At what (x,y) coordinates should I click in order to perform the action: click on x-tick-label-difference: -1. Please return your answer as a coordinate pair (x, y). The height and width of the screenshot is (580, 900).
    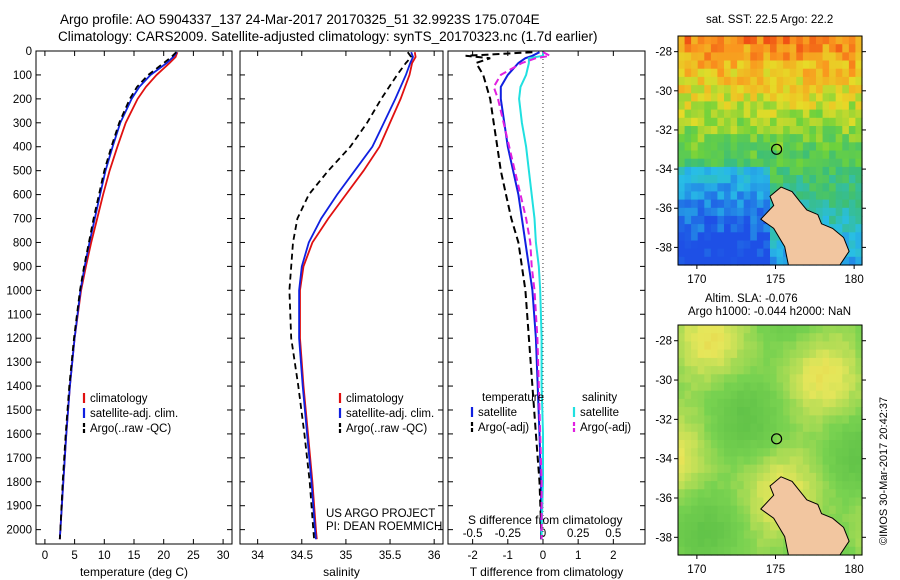
    Looking at the image, I should click on (508, 556).